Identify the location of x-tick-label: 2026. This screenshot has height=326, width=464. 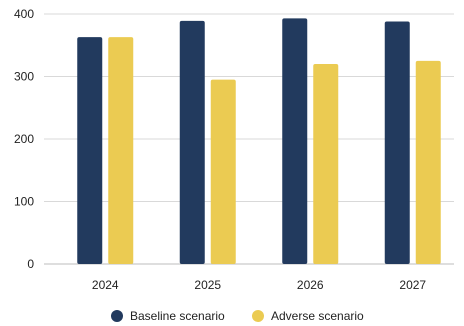
(310, 285).